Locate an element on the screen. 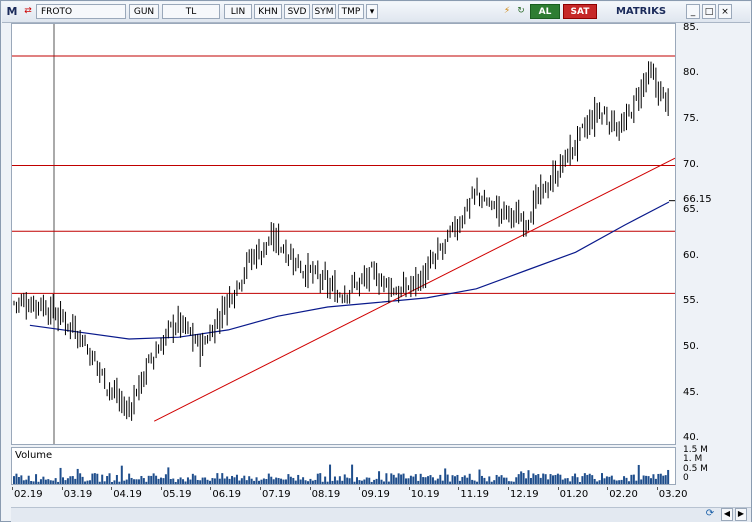 The height and width of the screenshot is (522, 752). period-button: GUN is located at coordinates (144, 11).